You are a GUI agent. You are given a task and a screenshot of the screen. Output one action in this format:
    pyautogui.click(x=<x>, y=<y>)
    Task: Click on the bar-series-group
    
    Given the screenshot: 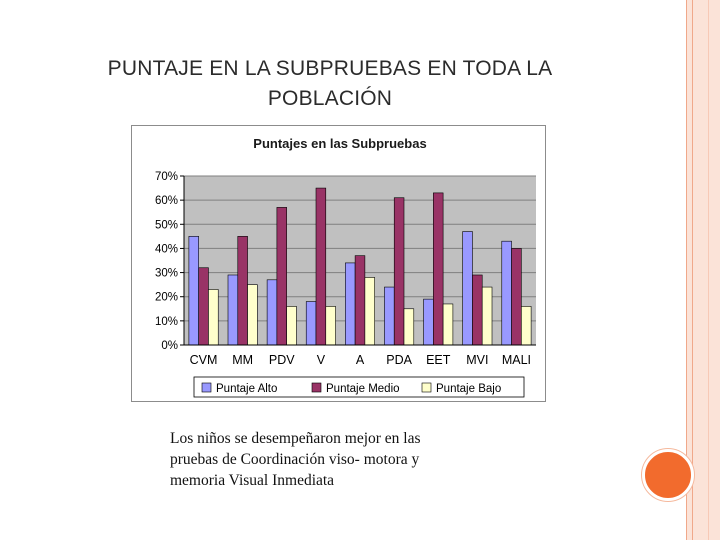 What is the action you would take?
    pyautogui.click(x=360, y=266)
    